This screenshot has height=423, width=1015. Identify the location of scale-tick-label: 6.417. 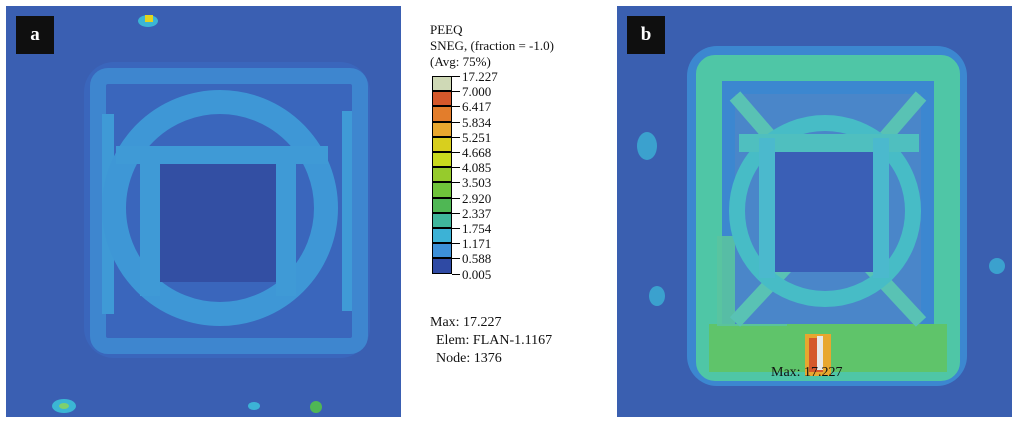
(477, 107).